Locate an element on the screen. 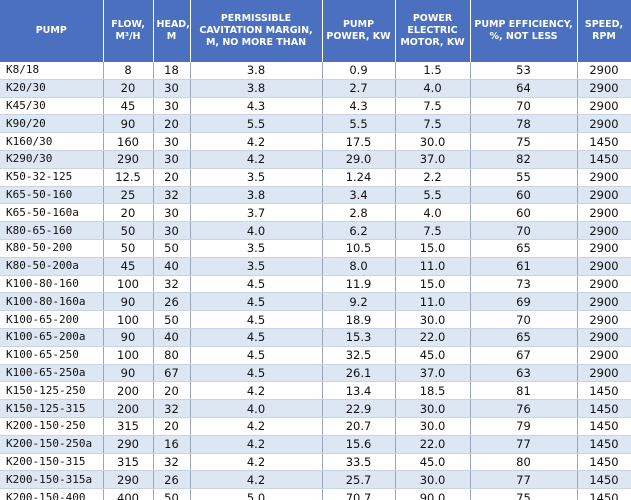 Image resolution: width=631 pixels, height=500 pixels. table-row: K200-150-250a 290 16 4.2 15.6 22.0 77 1450 is located at coordinates (315, 444).